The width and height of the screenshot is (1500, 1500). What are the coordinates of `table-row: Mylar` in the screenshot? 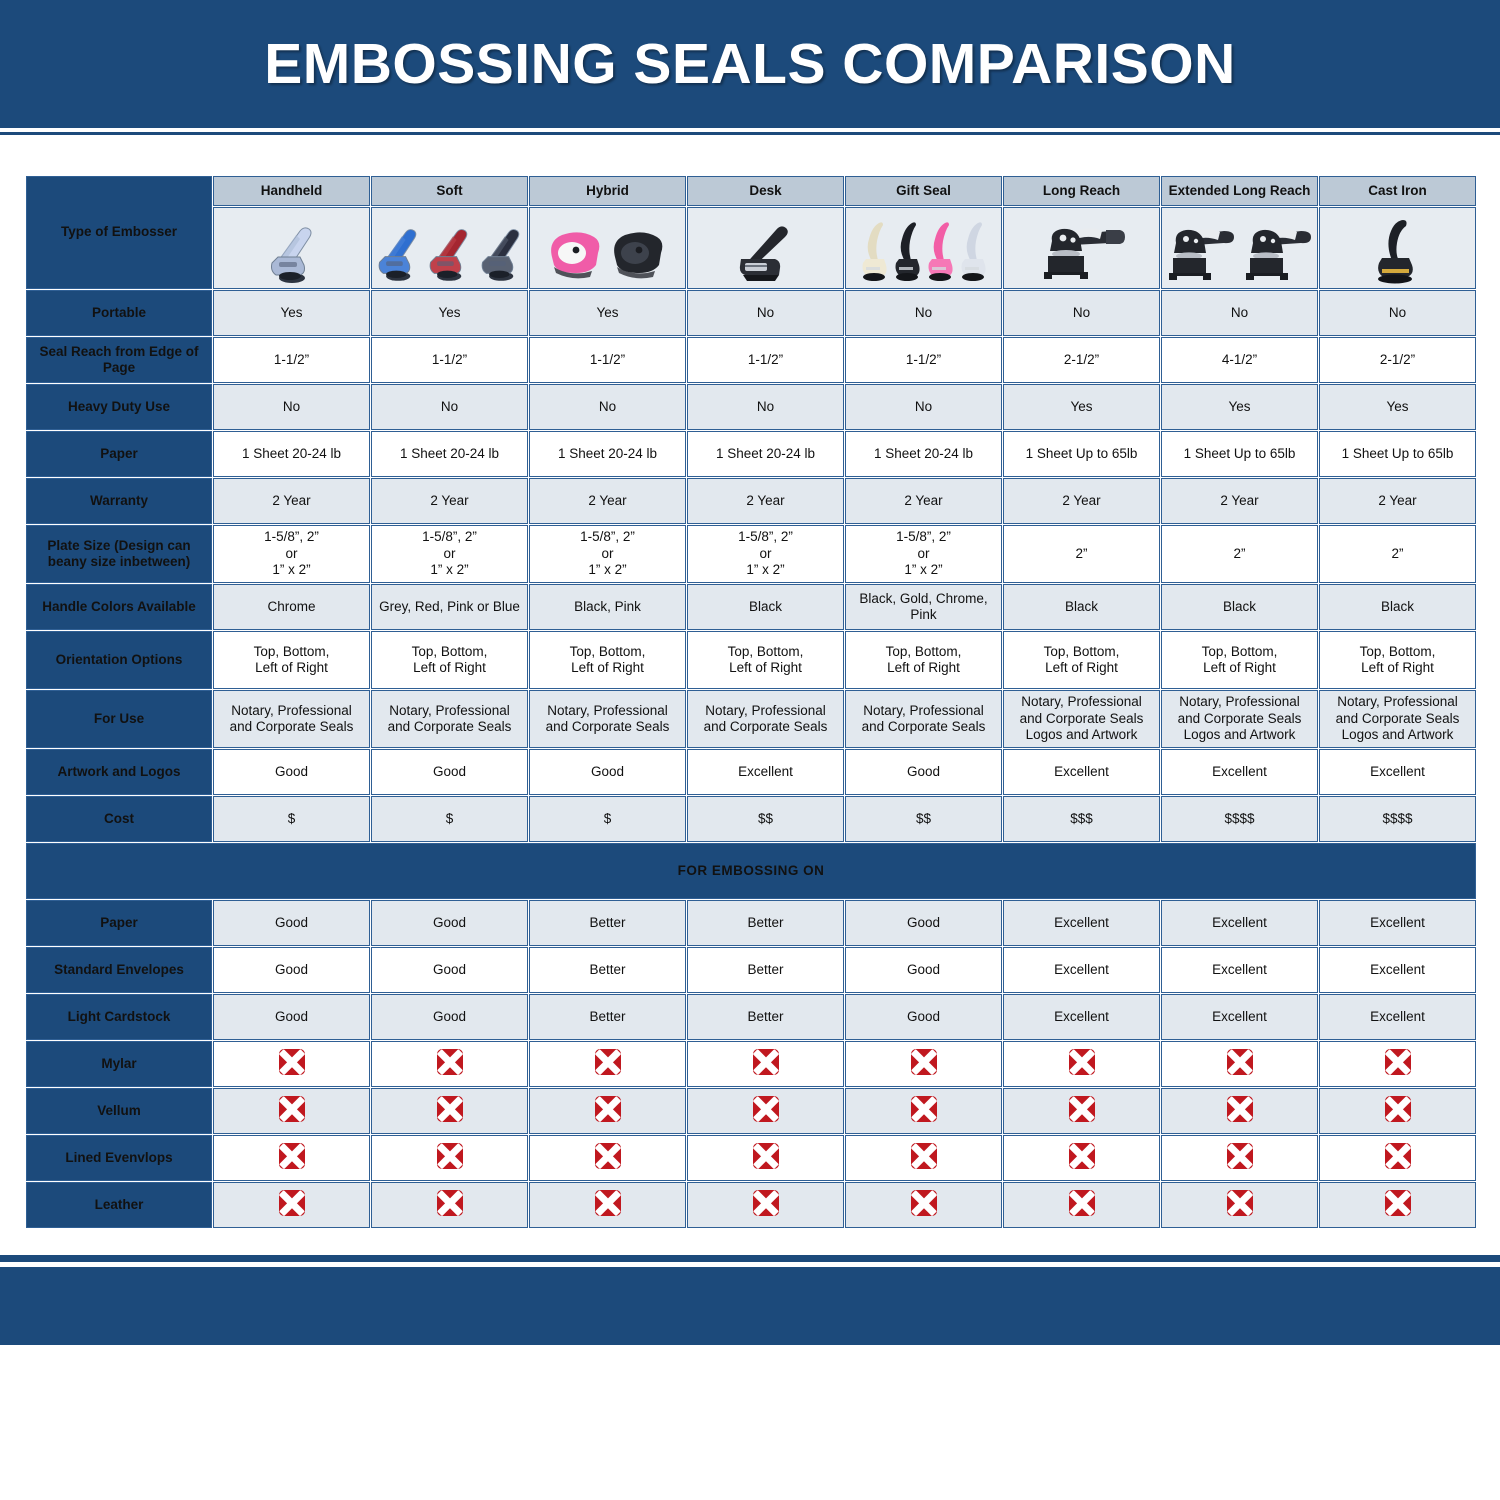 It's located at (751, 1064).